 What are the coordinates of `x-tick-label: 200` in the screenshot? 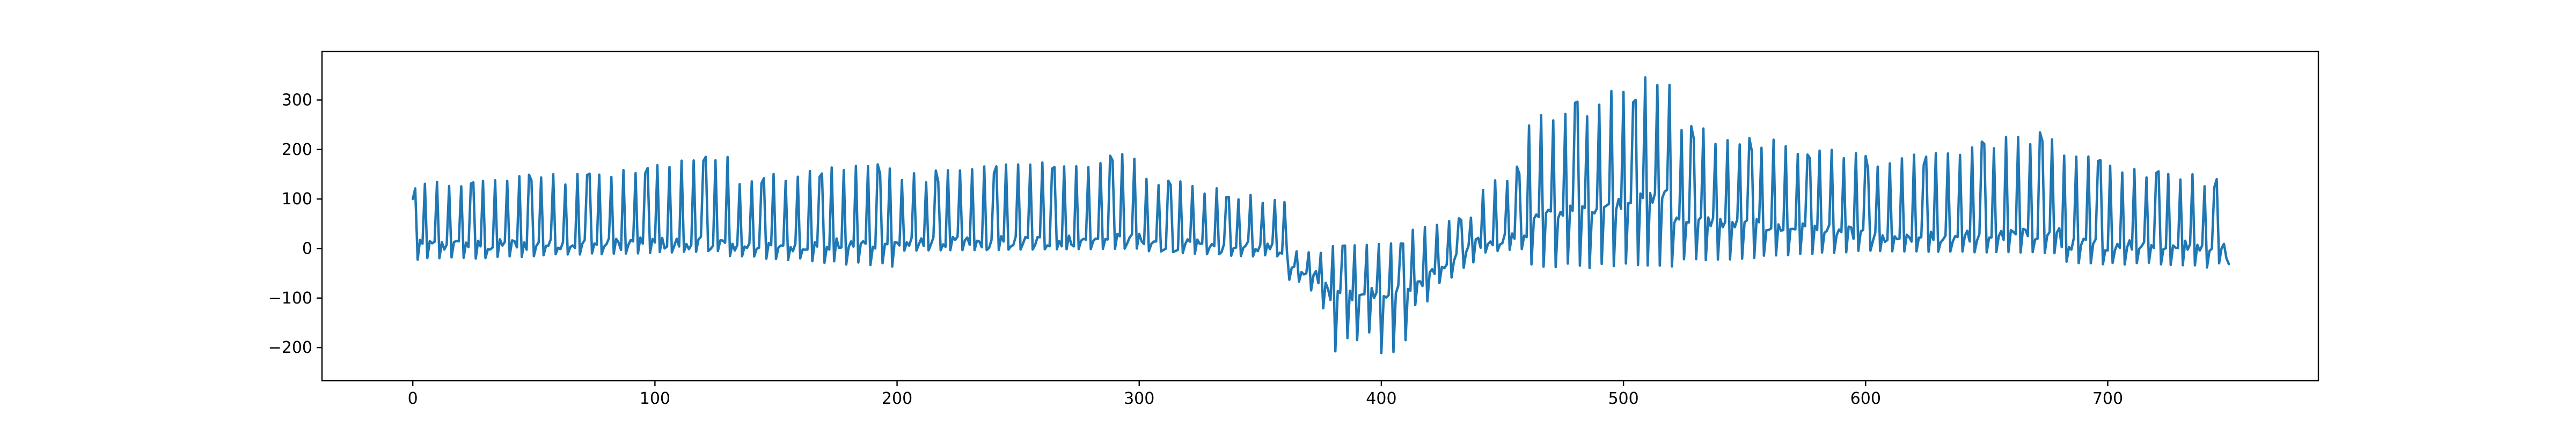 It's located at (897, 398).